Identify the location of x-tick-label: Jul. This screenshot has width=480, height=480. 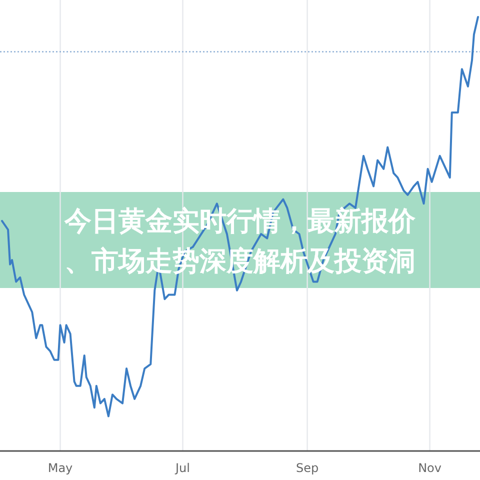
(182, 468).